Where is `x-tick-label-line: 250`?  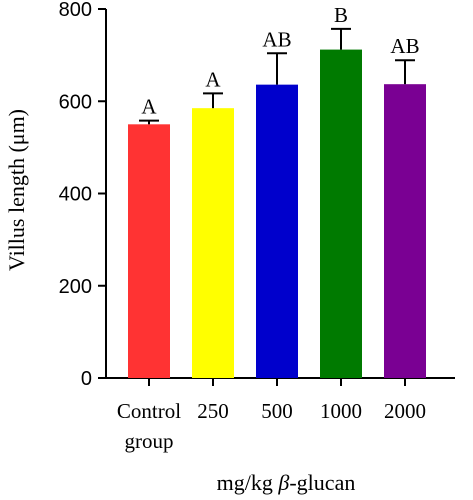 x-tick-label-line: 250 is located at coordinates (213, 411).